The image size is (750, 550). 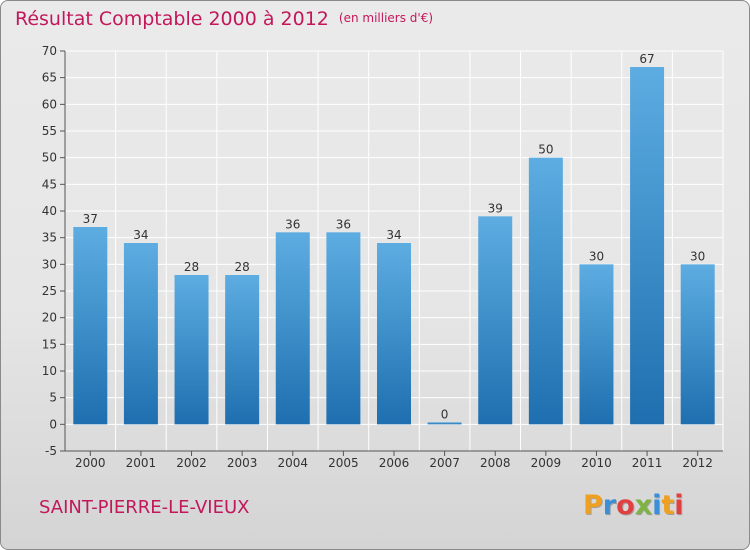 What do you see at coordinates (144, 507) in the screenshot?
I see `city-name: SAINT-PIERRE-LE-VIEUX` at bounding box center [144, 507].